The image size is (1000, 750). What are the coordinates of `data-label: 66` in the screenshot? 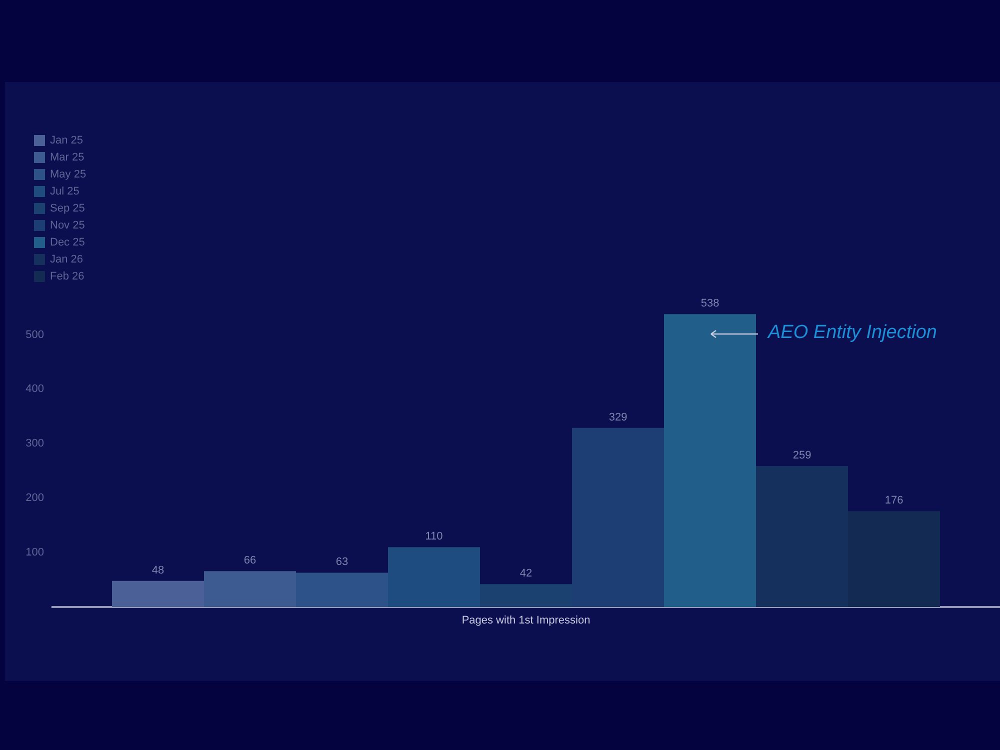 It's located at (250, 560).